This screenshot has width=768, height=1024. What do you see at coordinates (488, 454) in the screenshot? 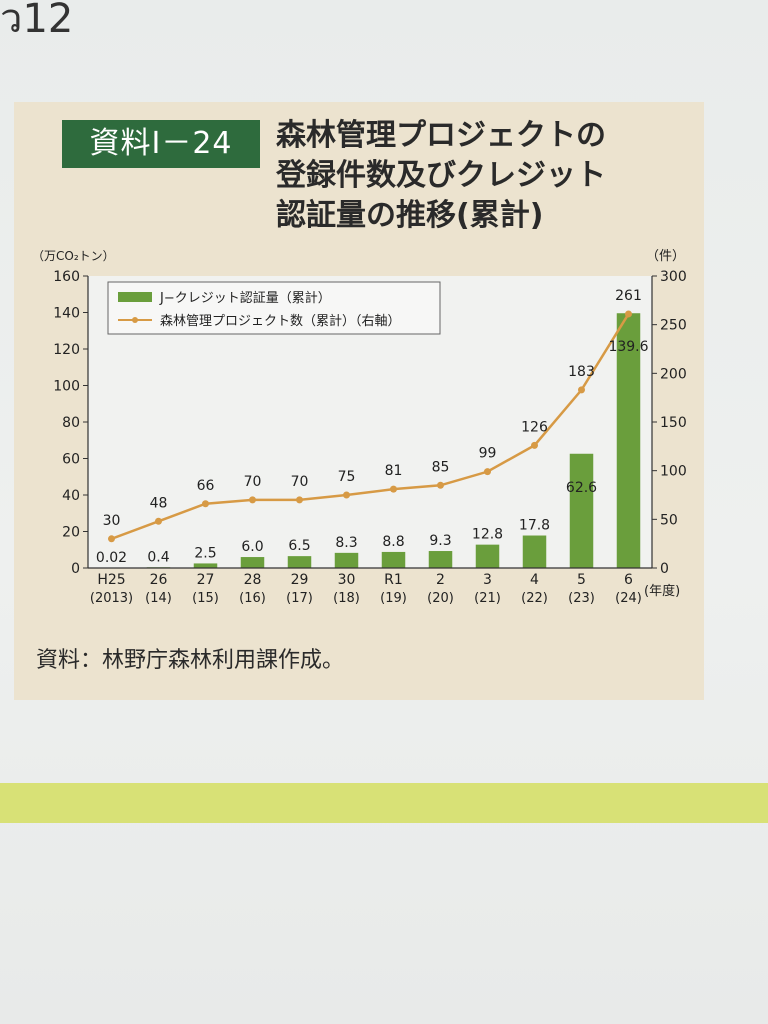
I see `line-value-label: 99` at bounding box center [488, 454].